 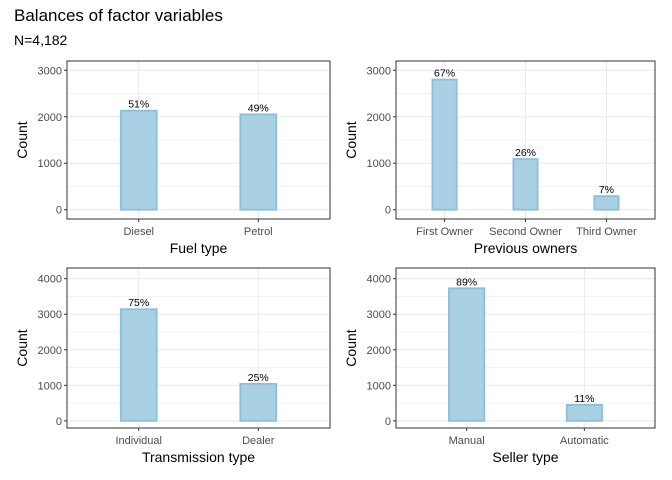 What do you see at coordinates (41, 40) in the screenshot?
I see `chart-subtitle: N=4,182` at bounding box center [41, 40].